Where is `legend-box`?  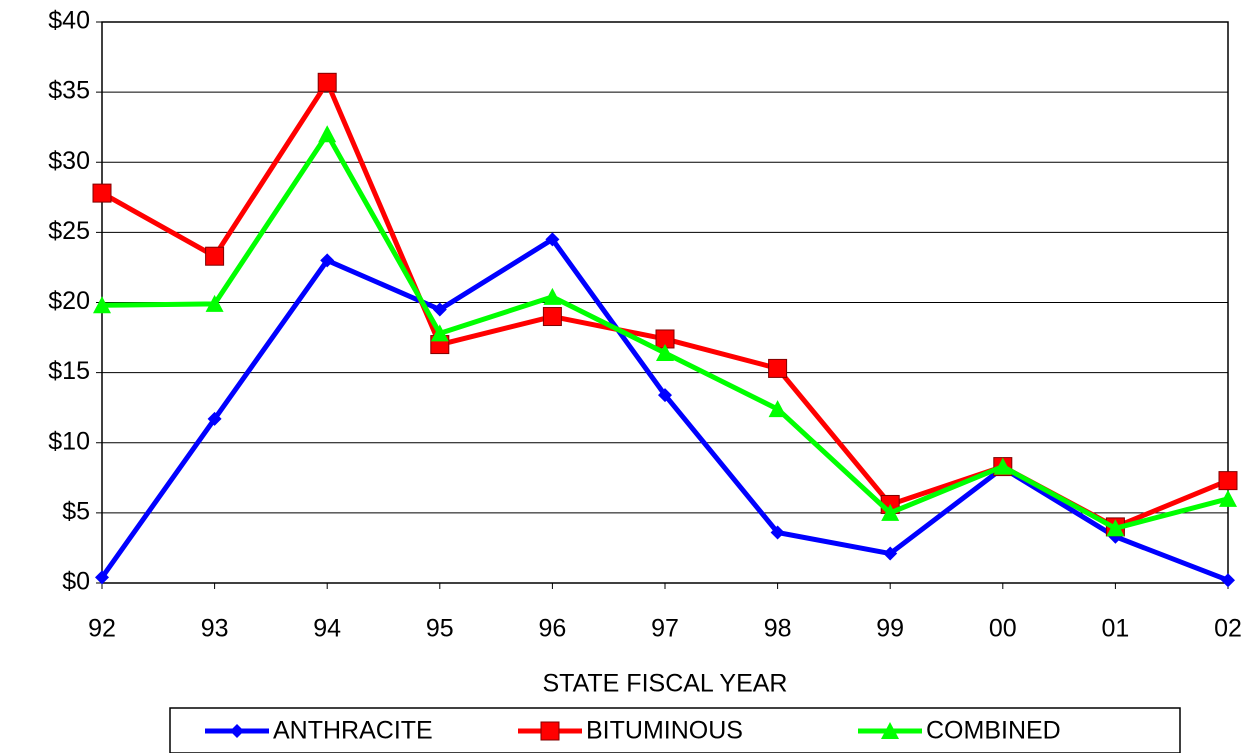
legend-box is located at coordinates (675, 730).